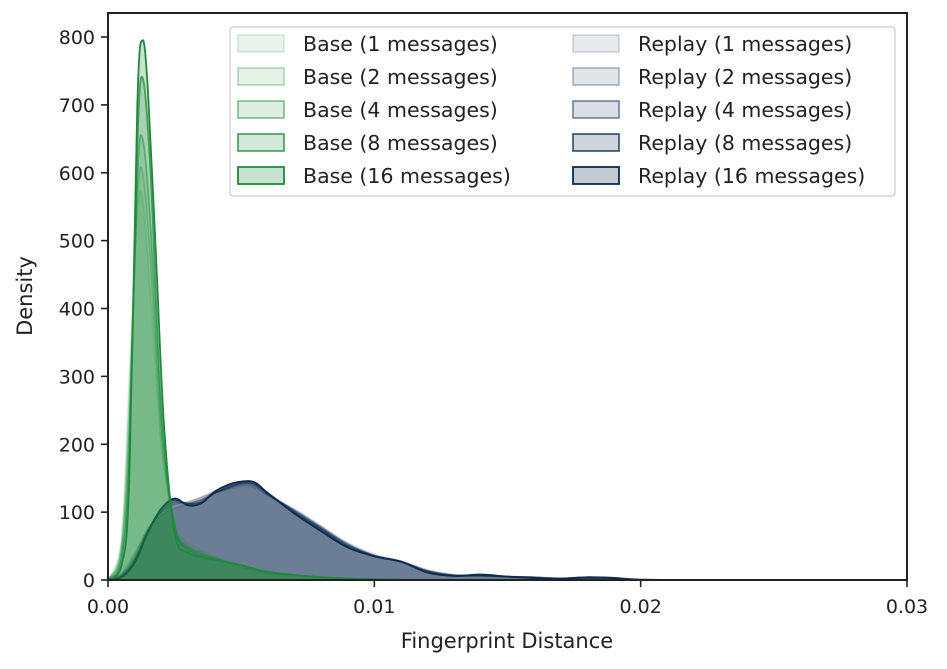 The image size is (947, 669). What do you see at coordinates (745, 110) in the screenshot?
I see `legend-label: Replay (4 messages)` at bounding box center [745, 110].